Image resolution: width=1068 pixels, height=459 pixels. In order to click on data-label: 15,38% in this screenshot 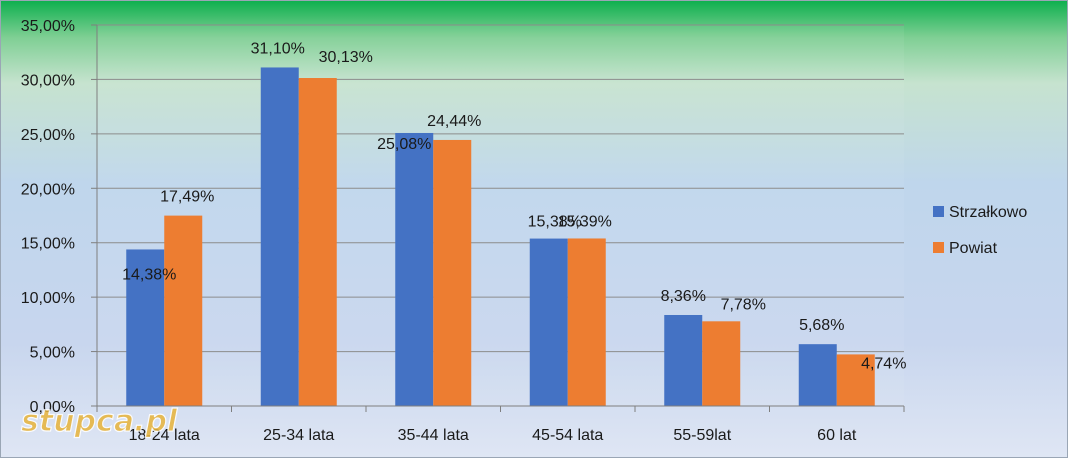, I will do `click(555, 222)`.